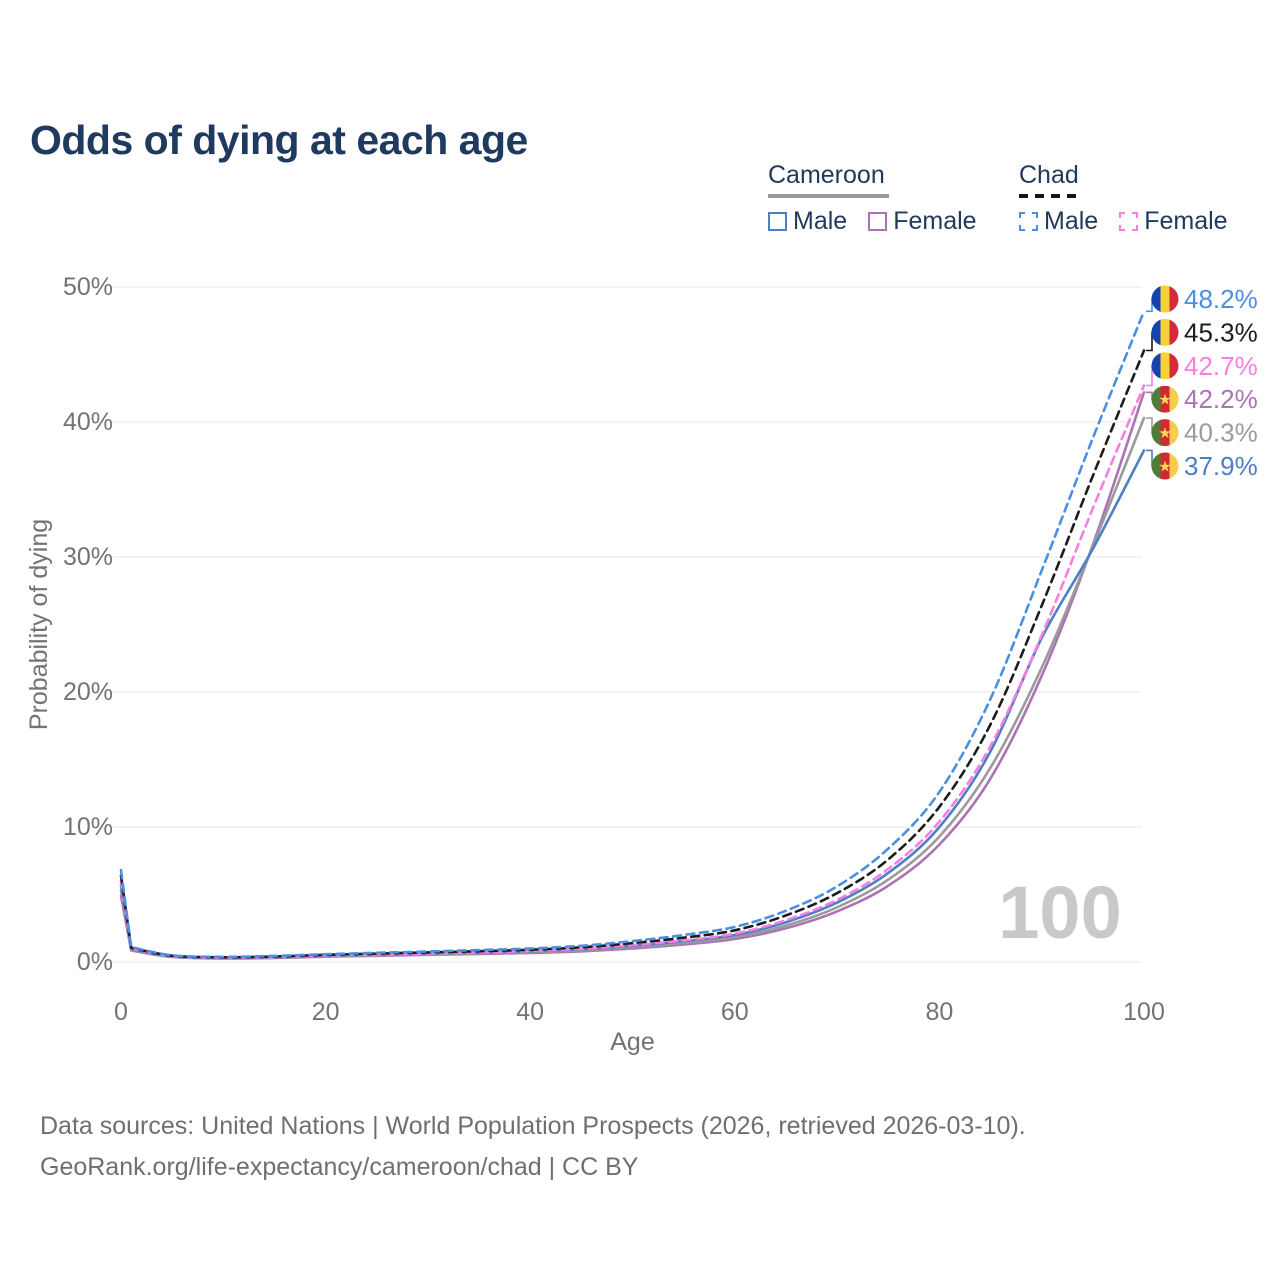 The width and height of the screenshot is (1280, 1280). I want to click on end-label-chad-total: 45.3%, so click(1202, 334).